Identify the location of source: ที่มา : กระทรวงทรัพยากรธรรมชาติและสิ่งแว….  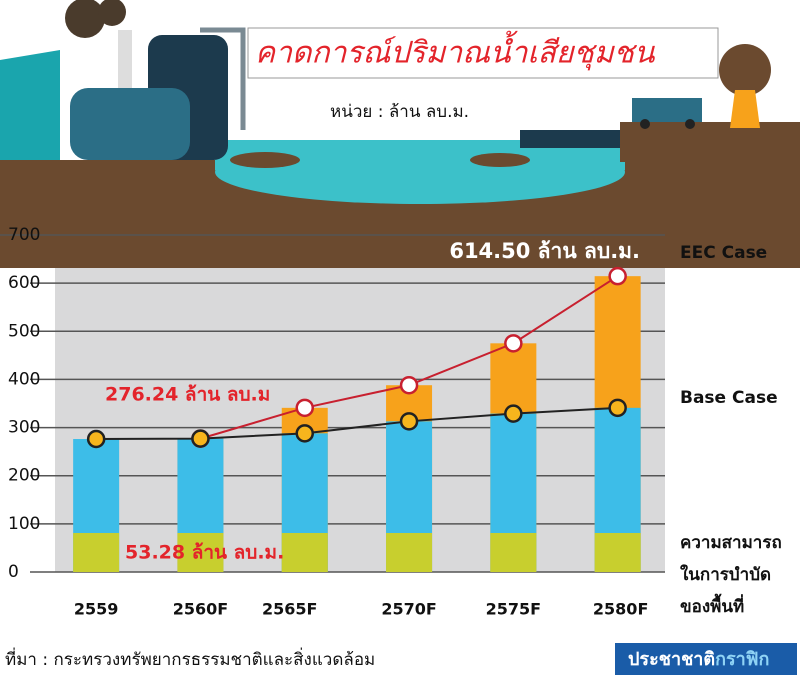
(190, 658).